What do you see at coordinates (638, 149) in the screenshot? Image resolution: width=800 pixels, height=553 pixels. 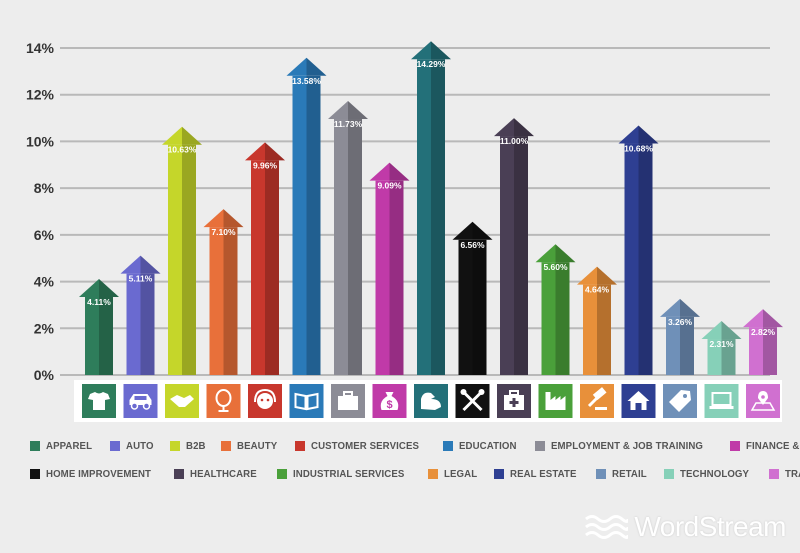 I see `bar-value-label: 10.68%` at bounding box center [638, 149].